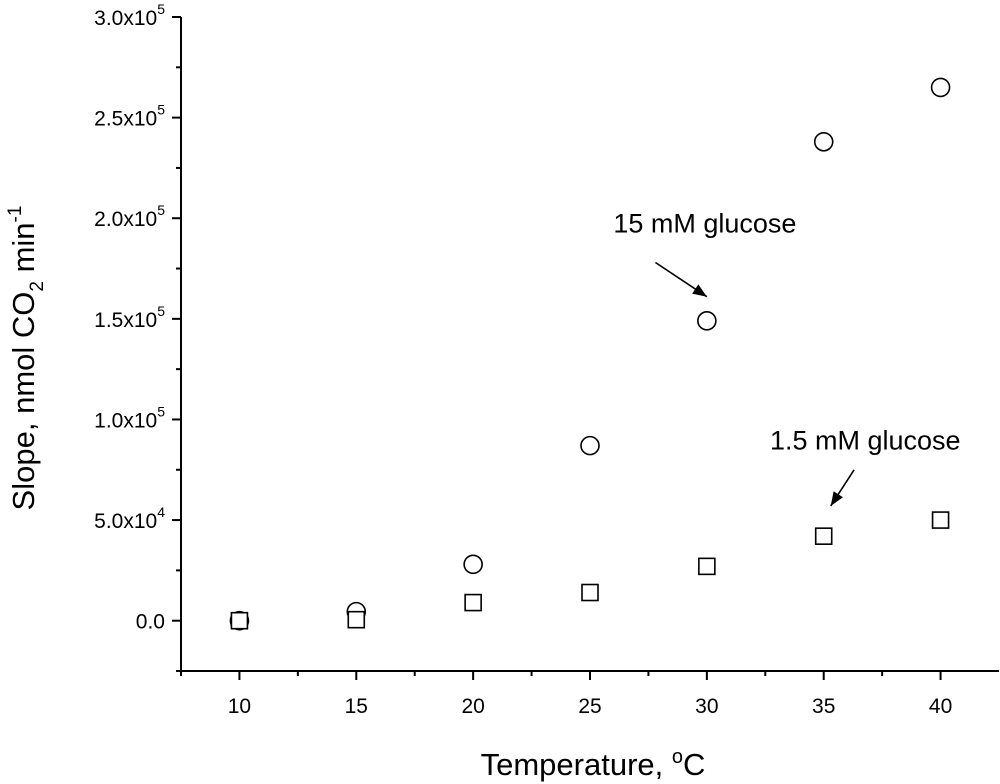  What do you see at coordinates (150, 622) in the screenshot?
I see `y-tick-label: 0.0` at bounding box center [150, 622].